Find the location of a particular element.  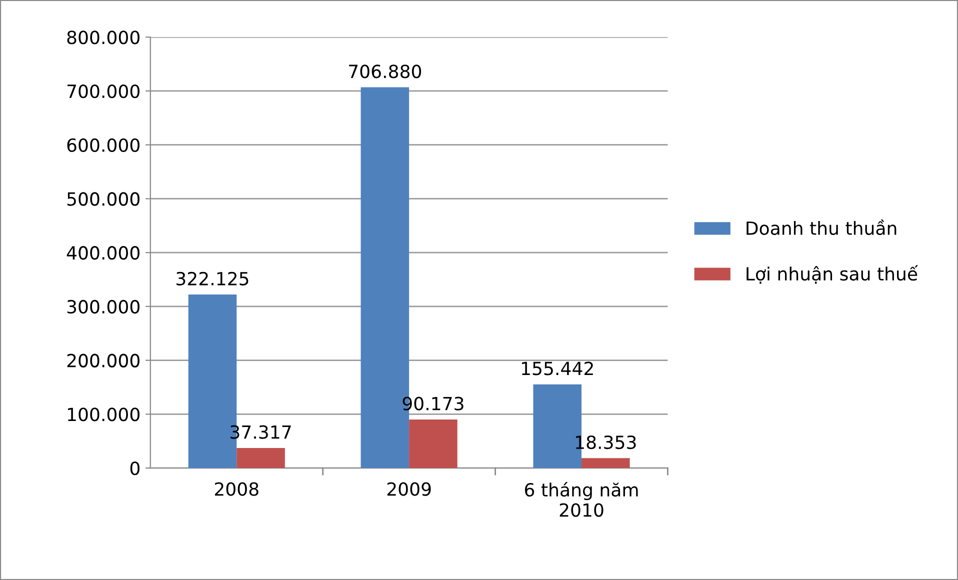

legend-label: Lợi nhuận sau thuế is located at coordinates (832, 274).